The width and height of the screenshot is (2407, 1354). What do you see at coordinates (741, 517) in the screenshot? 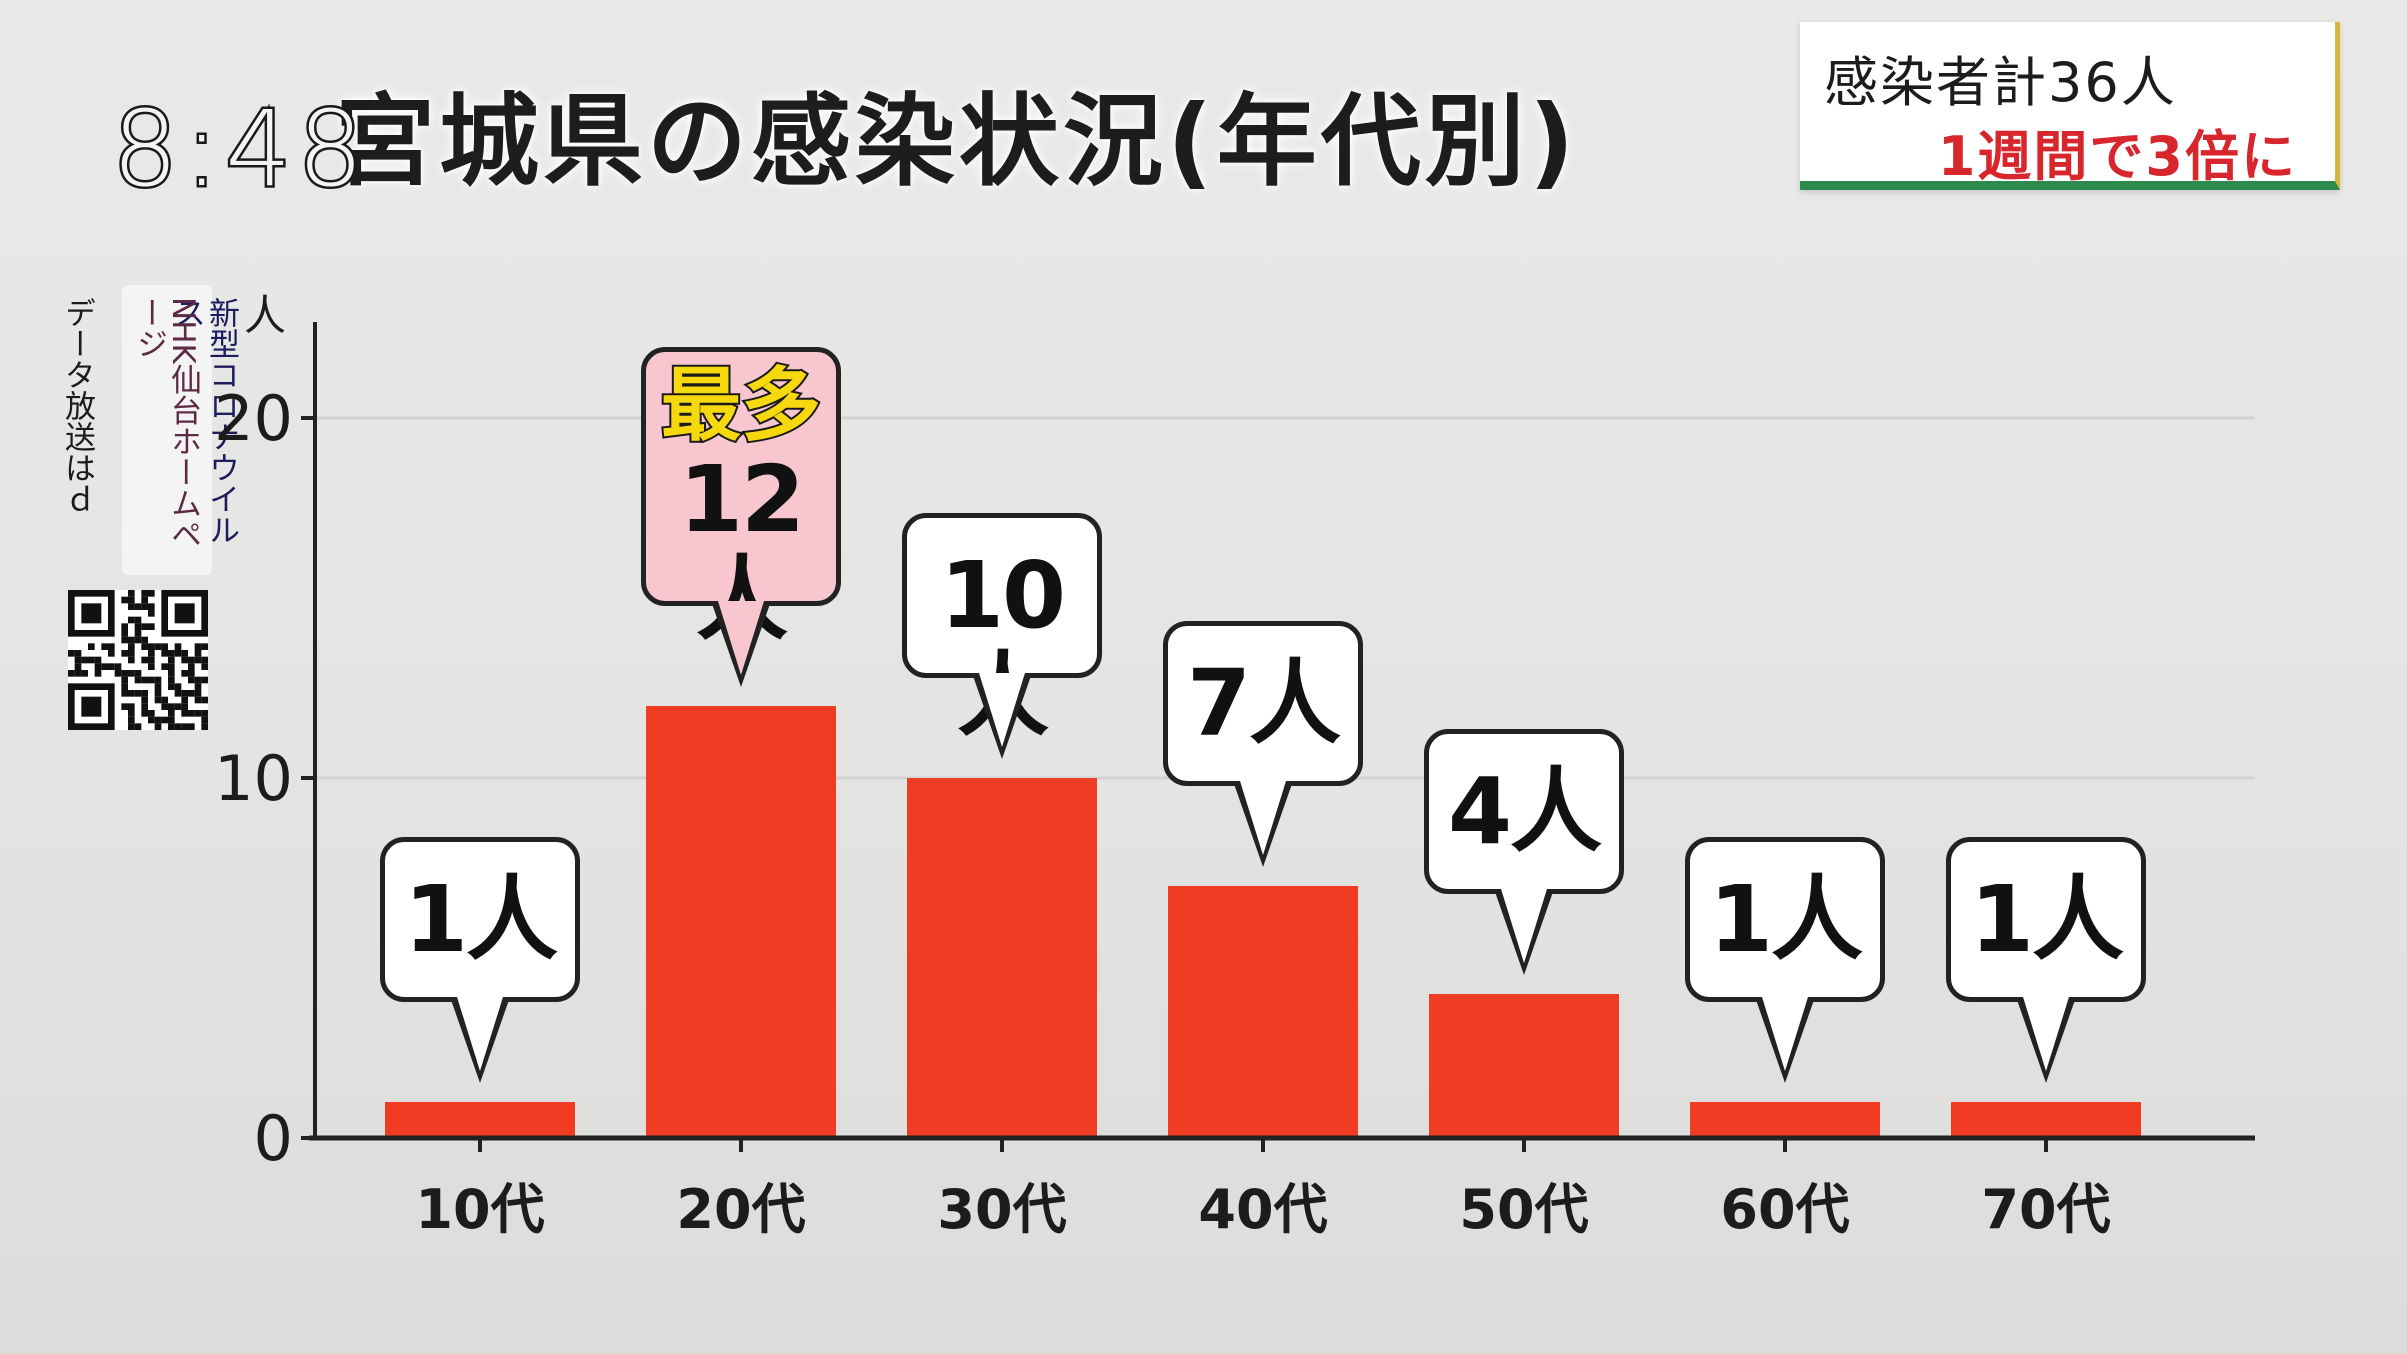
I see `data-label-bubble: 最多 12人` at bounding box center [741, 517].